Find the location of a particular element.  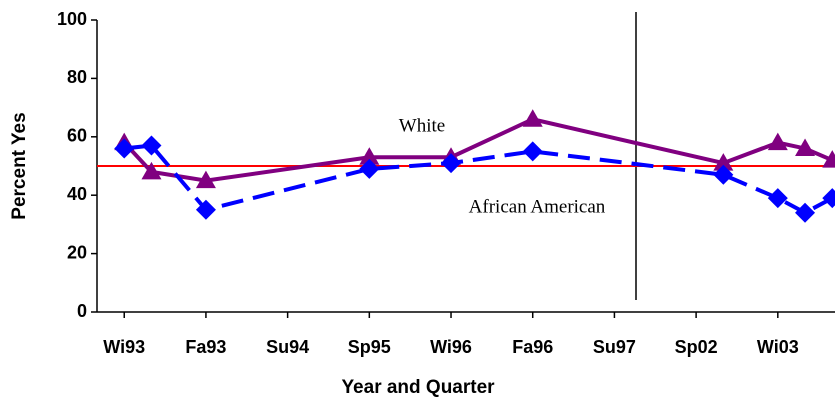

x-tick-label: Sp02 is located at coordinates (696, 347).